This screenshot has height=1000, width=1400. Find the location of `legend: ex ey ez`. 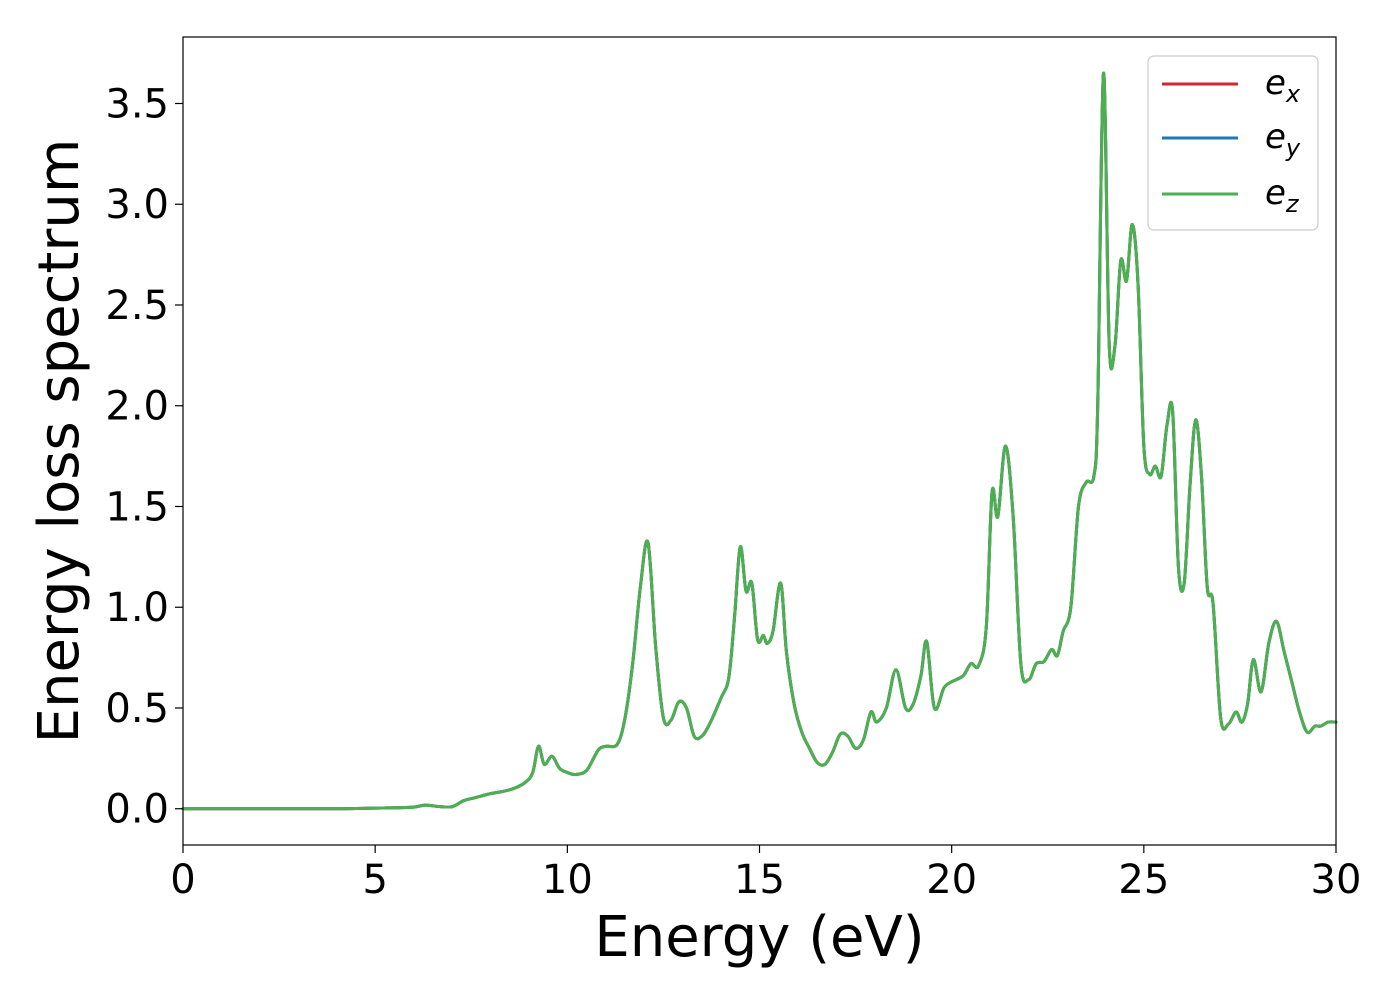

legend: ex ey ez is located at coordinates (1233, 143).